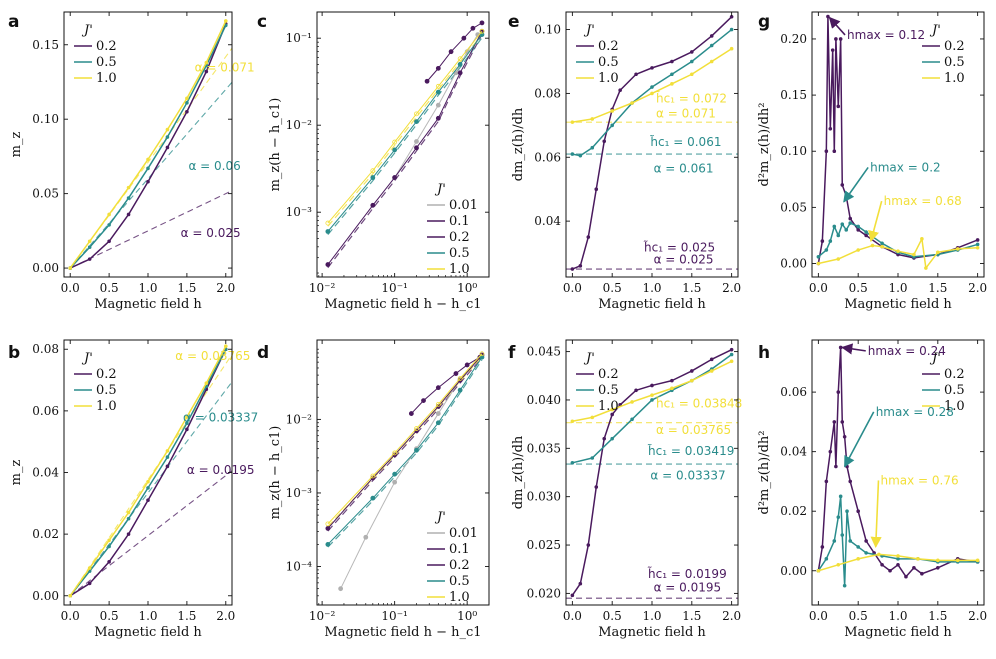 This screenshot has width=996, height=659. Describe the element at coordinates (275, 145) in the screenshot. I see `y-axis-label: m_z(h − h_c1)` at that location.